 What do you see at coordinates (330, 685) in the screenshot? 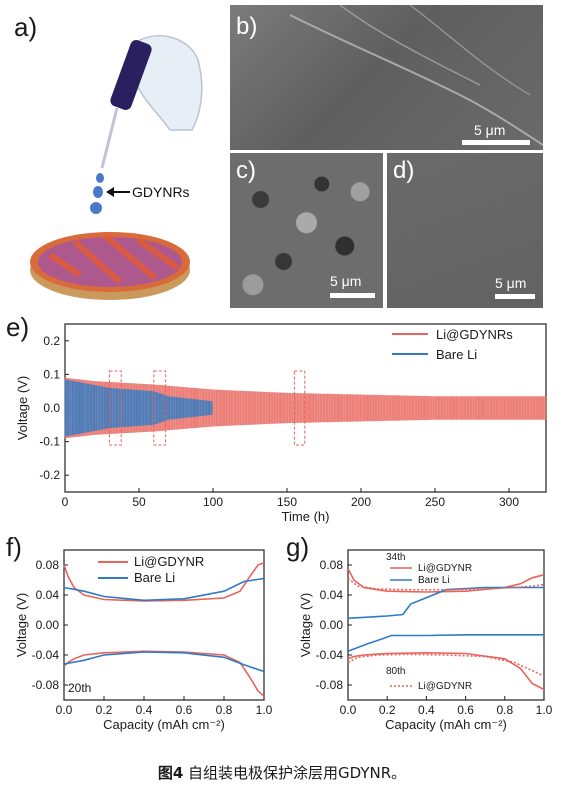
I see `chart-g-y-tick-label: -0.08` at bounding box center [330, 685].